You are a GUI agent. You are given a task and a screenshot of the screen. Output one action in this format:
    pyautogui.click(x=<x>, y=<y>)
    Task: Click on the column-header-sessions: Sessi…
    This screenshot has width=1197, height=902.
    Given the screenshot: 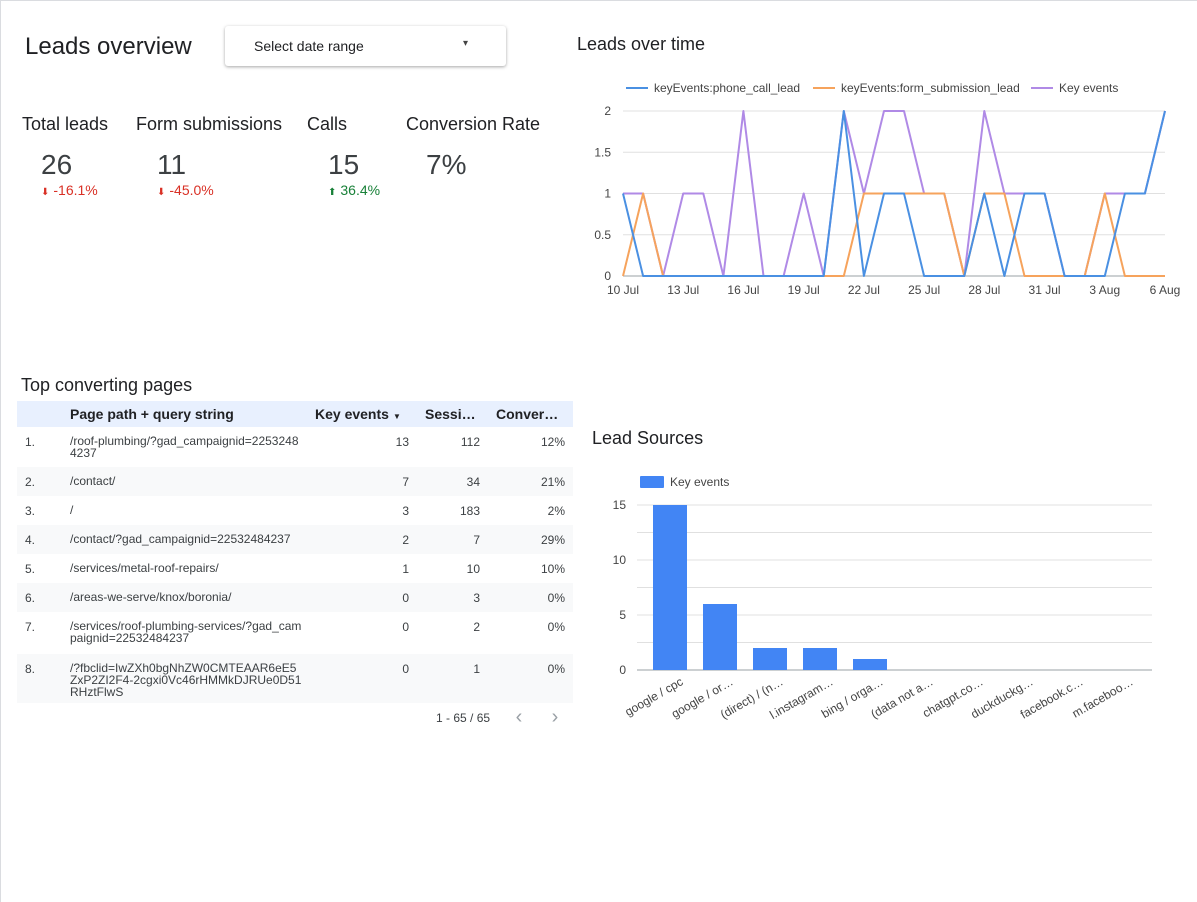 What is the action you would take?
    pyautogui.click(x=450, y=414)
    